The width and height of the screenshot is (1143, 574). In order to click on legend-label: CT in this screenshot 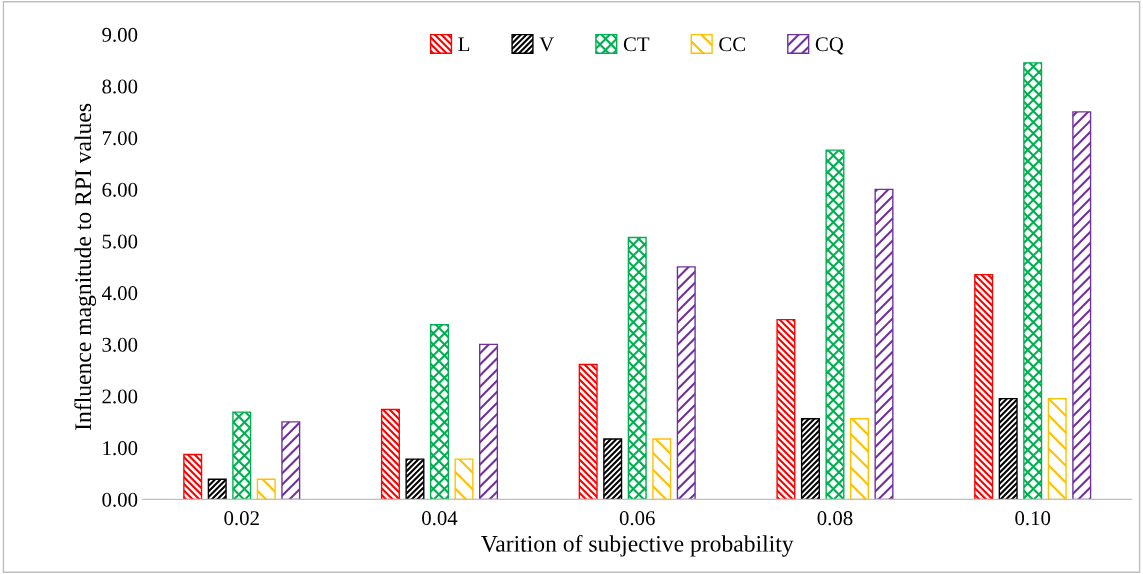, I will do `click(636, 44)`.